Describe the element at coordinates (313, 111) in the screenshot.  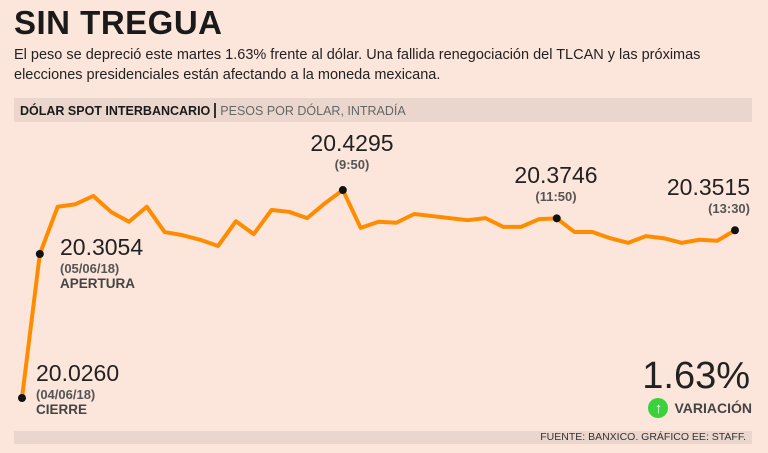
I see `chart-subtitle: PESOS POR DÓLAR, INTRADÍA` at that location.